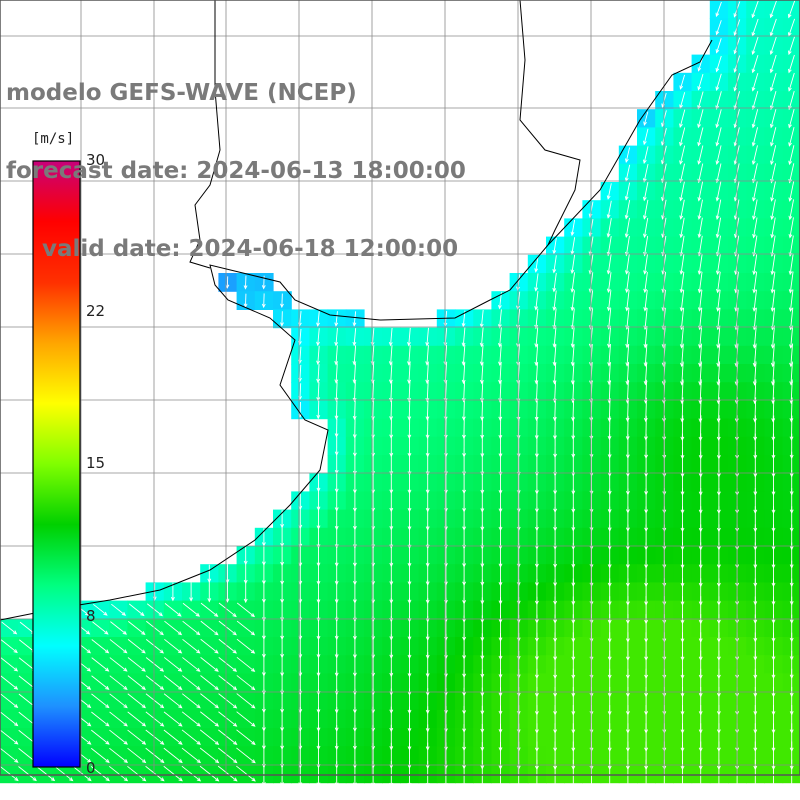  I want to click on colorbar, so click(56, 464).